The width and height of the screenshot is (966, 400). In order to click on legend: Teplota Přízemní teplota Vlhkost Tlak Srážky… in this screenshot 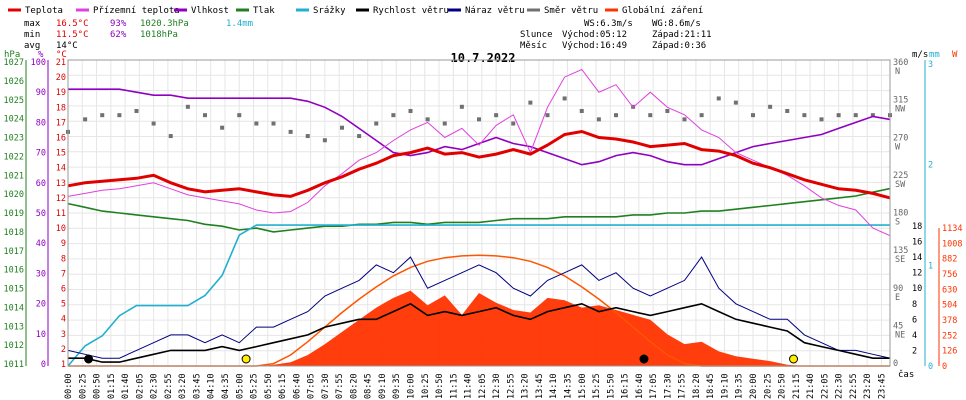, I will do `click(355, 11)`.